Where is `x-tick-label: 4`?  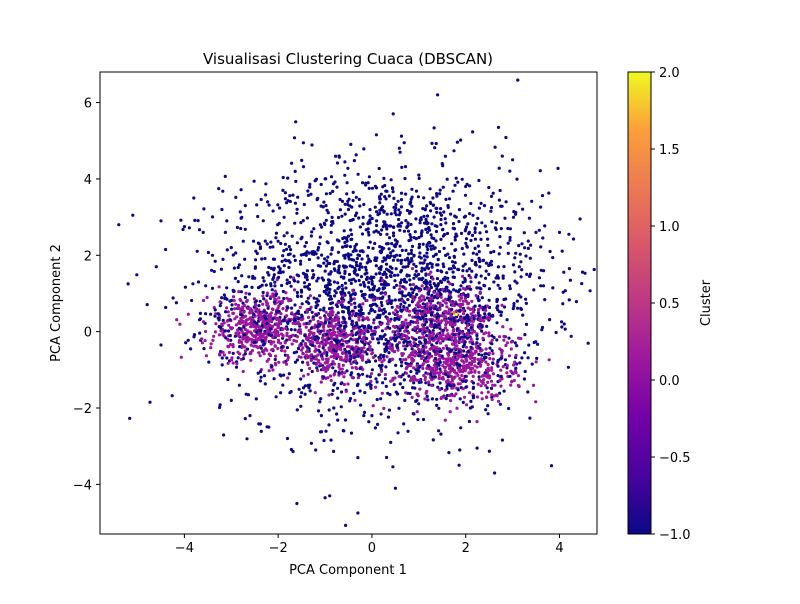 x-tick-label: 4 is located at coordinates (559, 548).